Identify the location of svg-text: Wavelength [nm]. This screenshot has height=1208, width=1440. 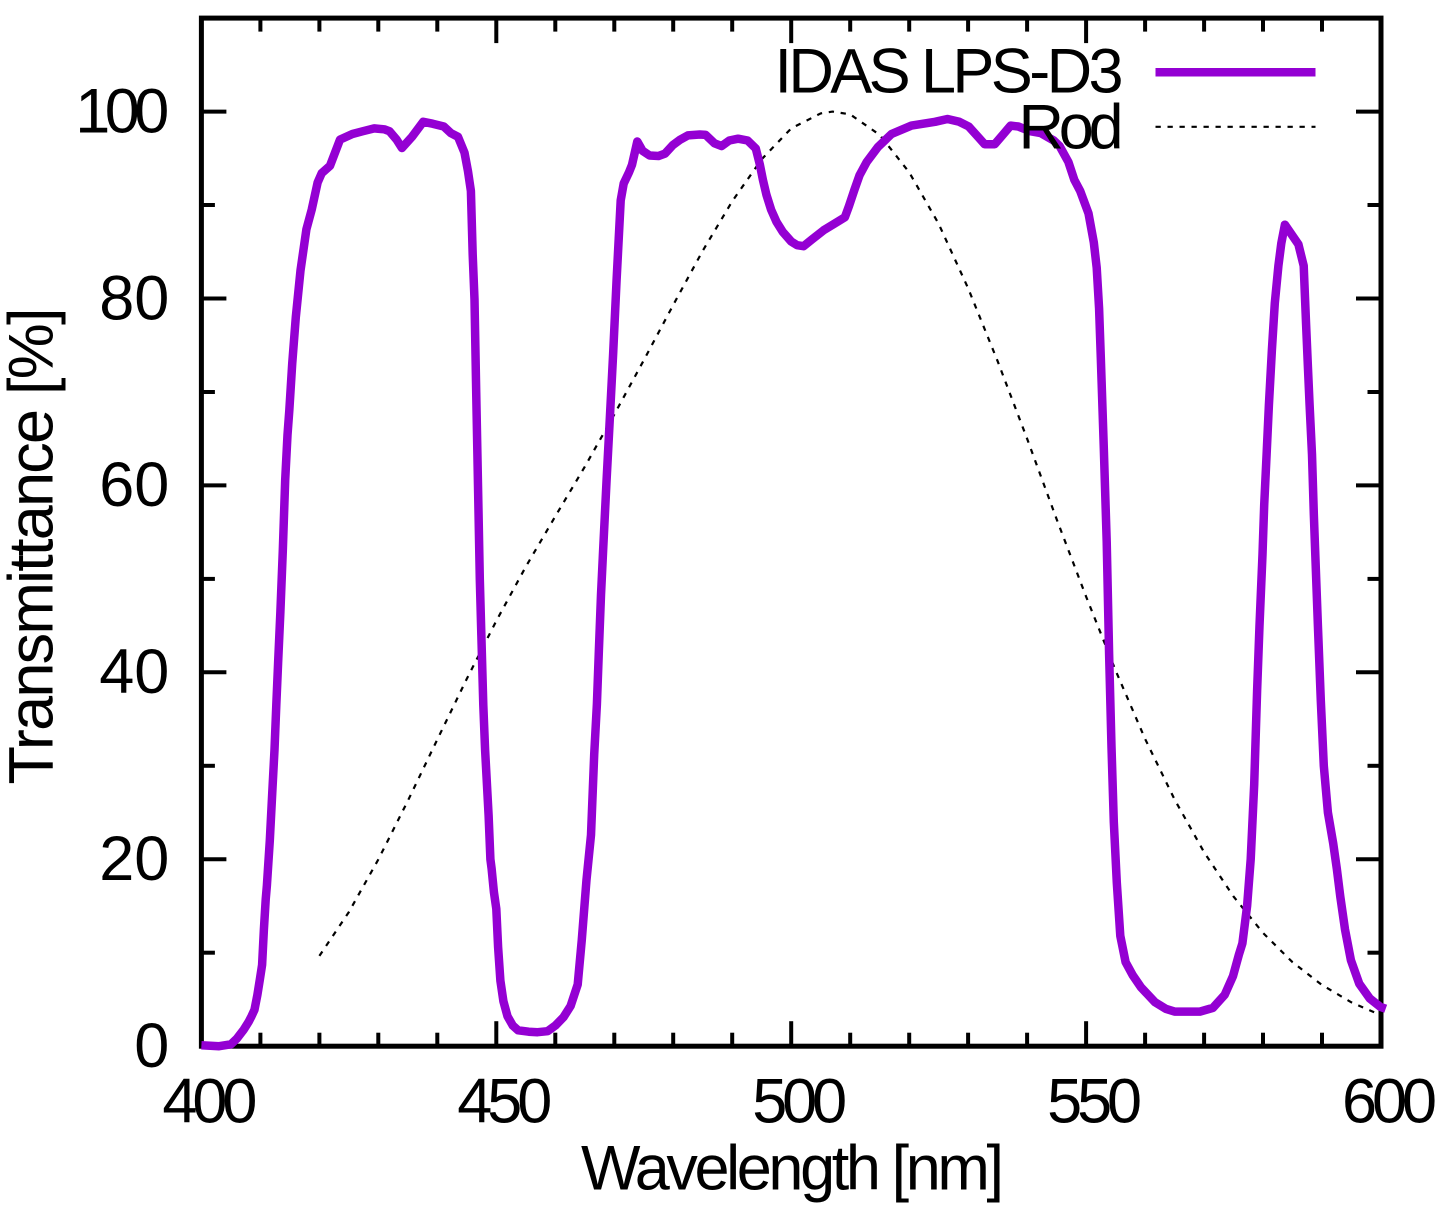
(792, 1169).